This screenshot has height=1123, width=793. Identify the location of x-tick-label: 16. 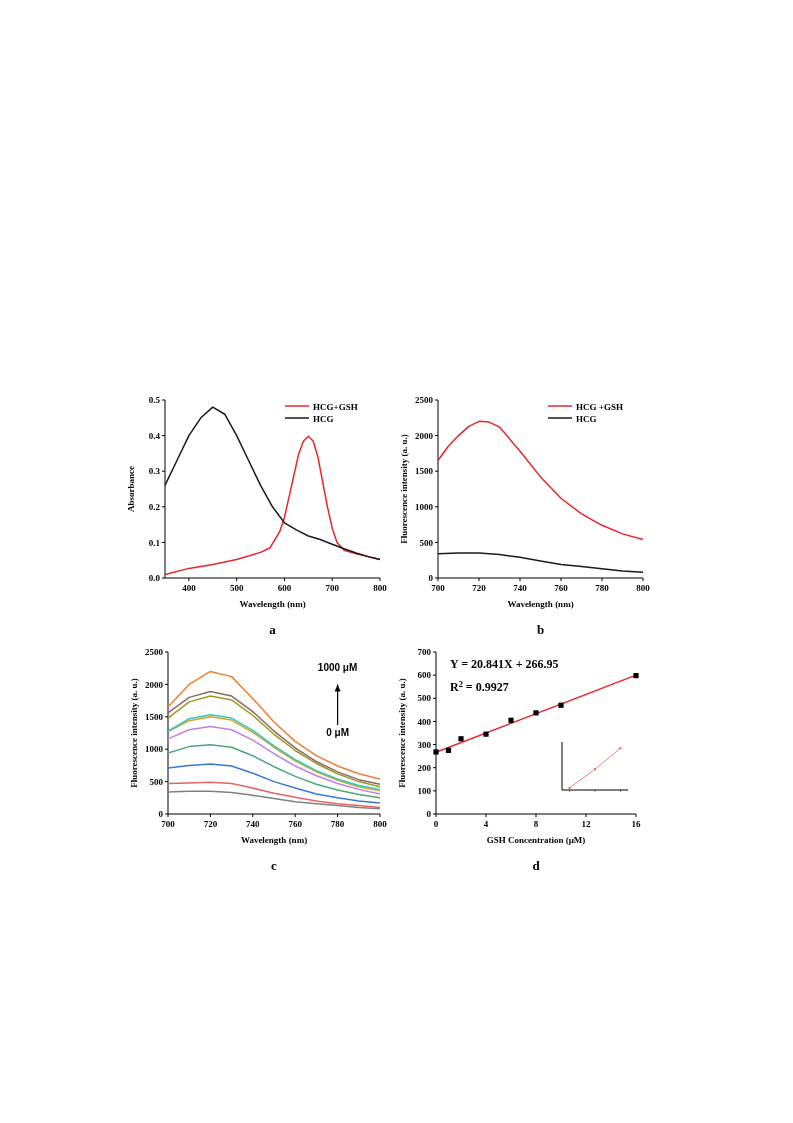
(636, 824).